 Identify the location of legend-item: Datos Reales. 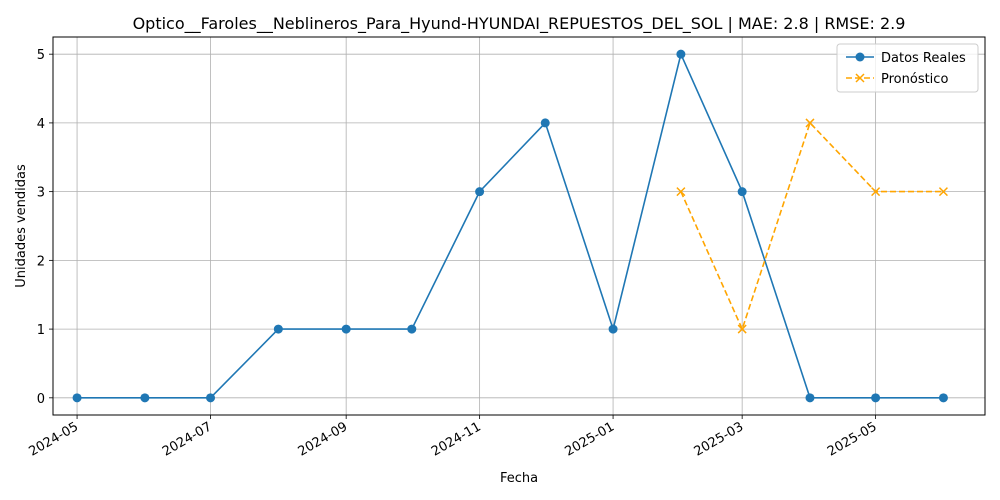
(906, 58).